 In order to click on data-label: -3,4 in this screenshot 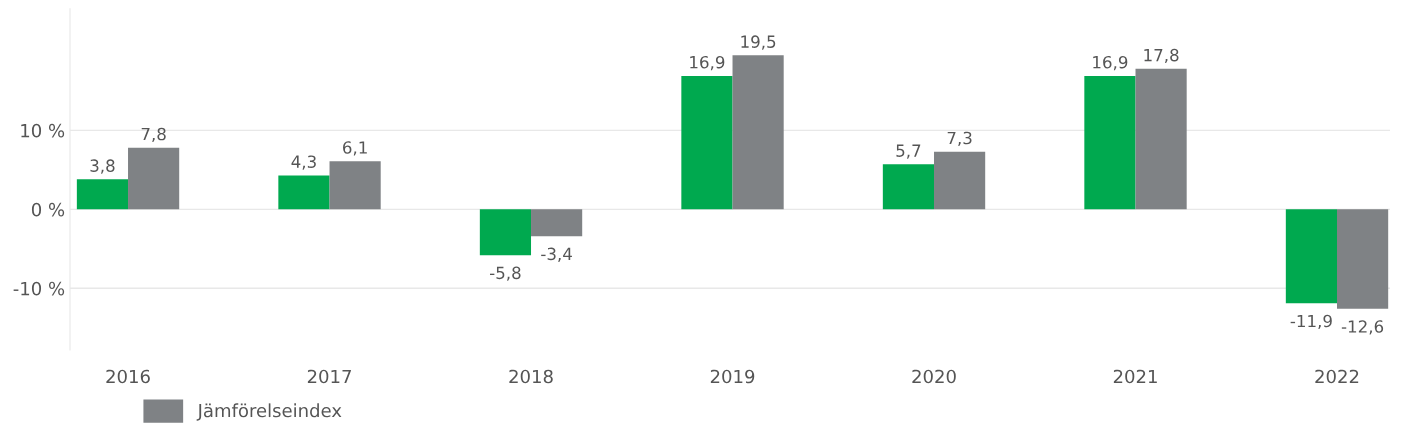, I will do `click(556, 254)`.